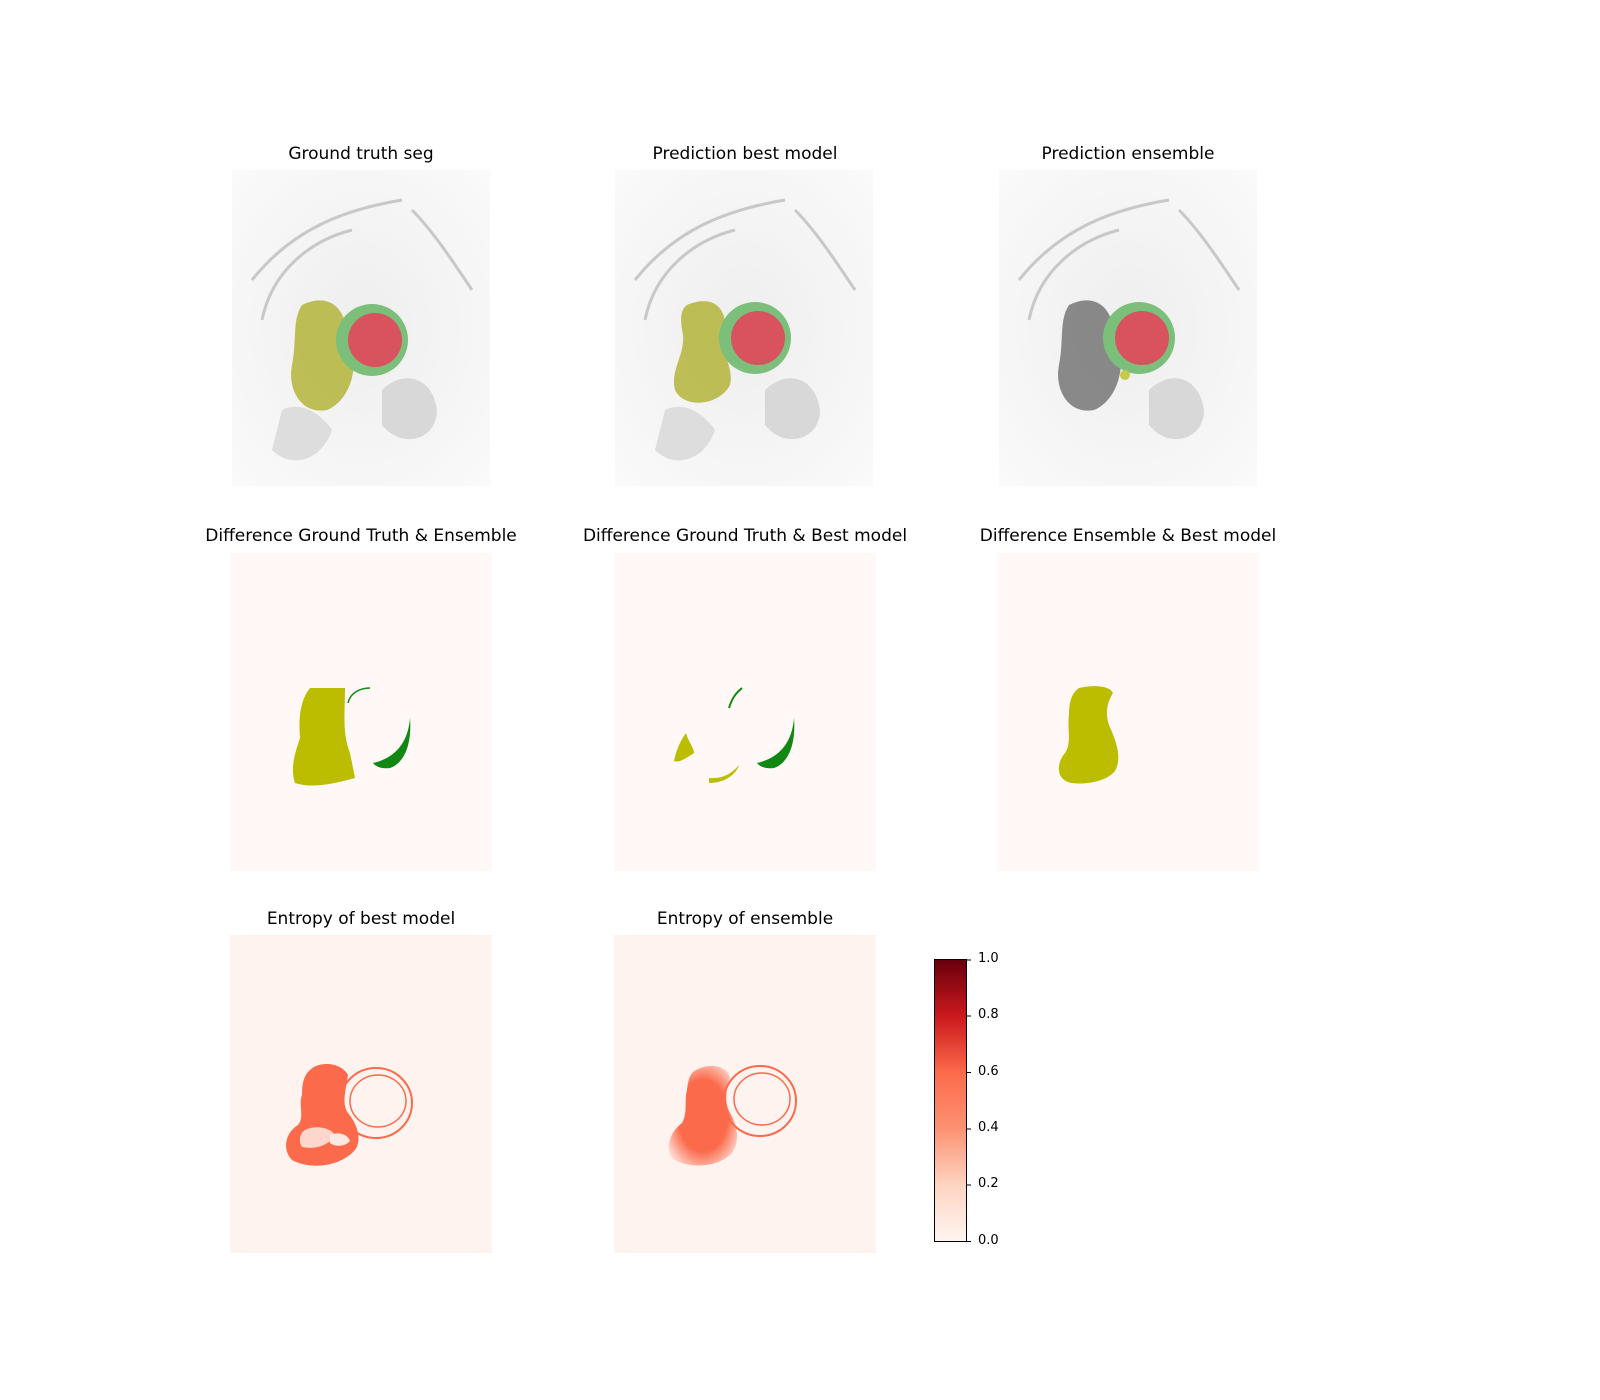  I want to click on prediction-best-image, so click(744, 328).